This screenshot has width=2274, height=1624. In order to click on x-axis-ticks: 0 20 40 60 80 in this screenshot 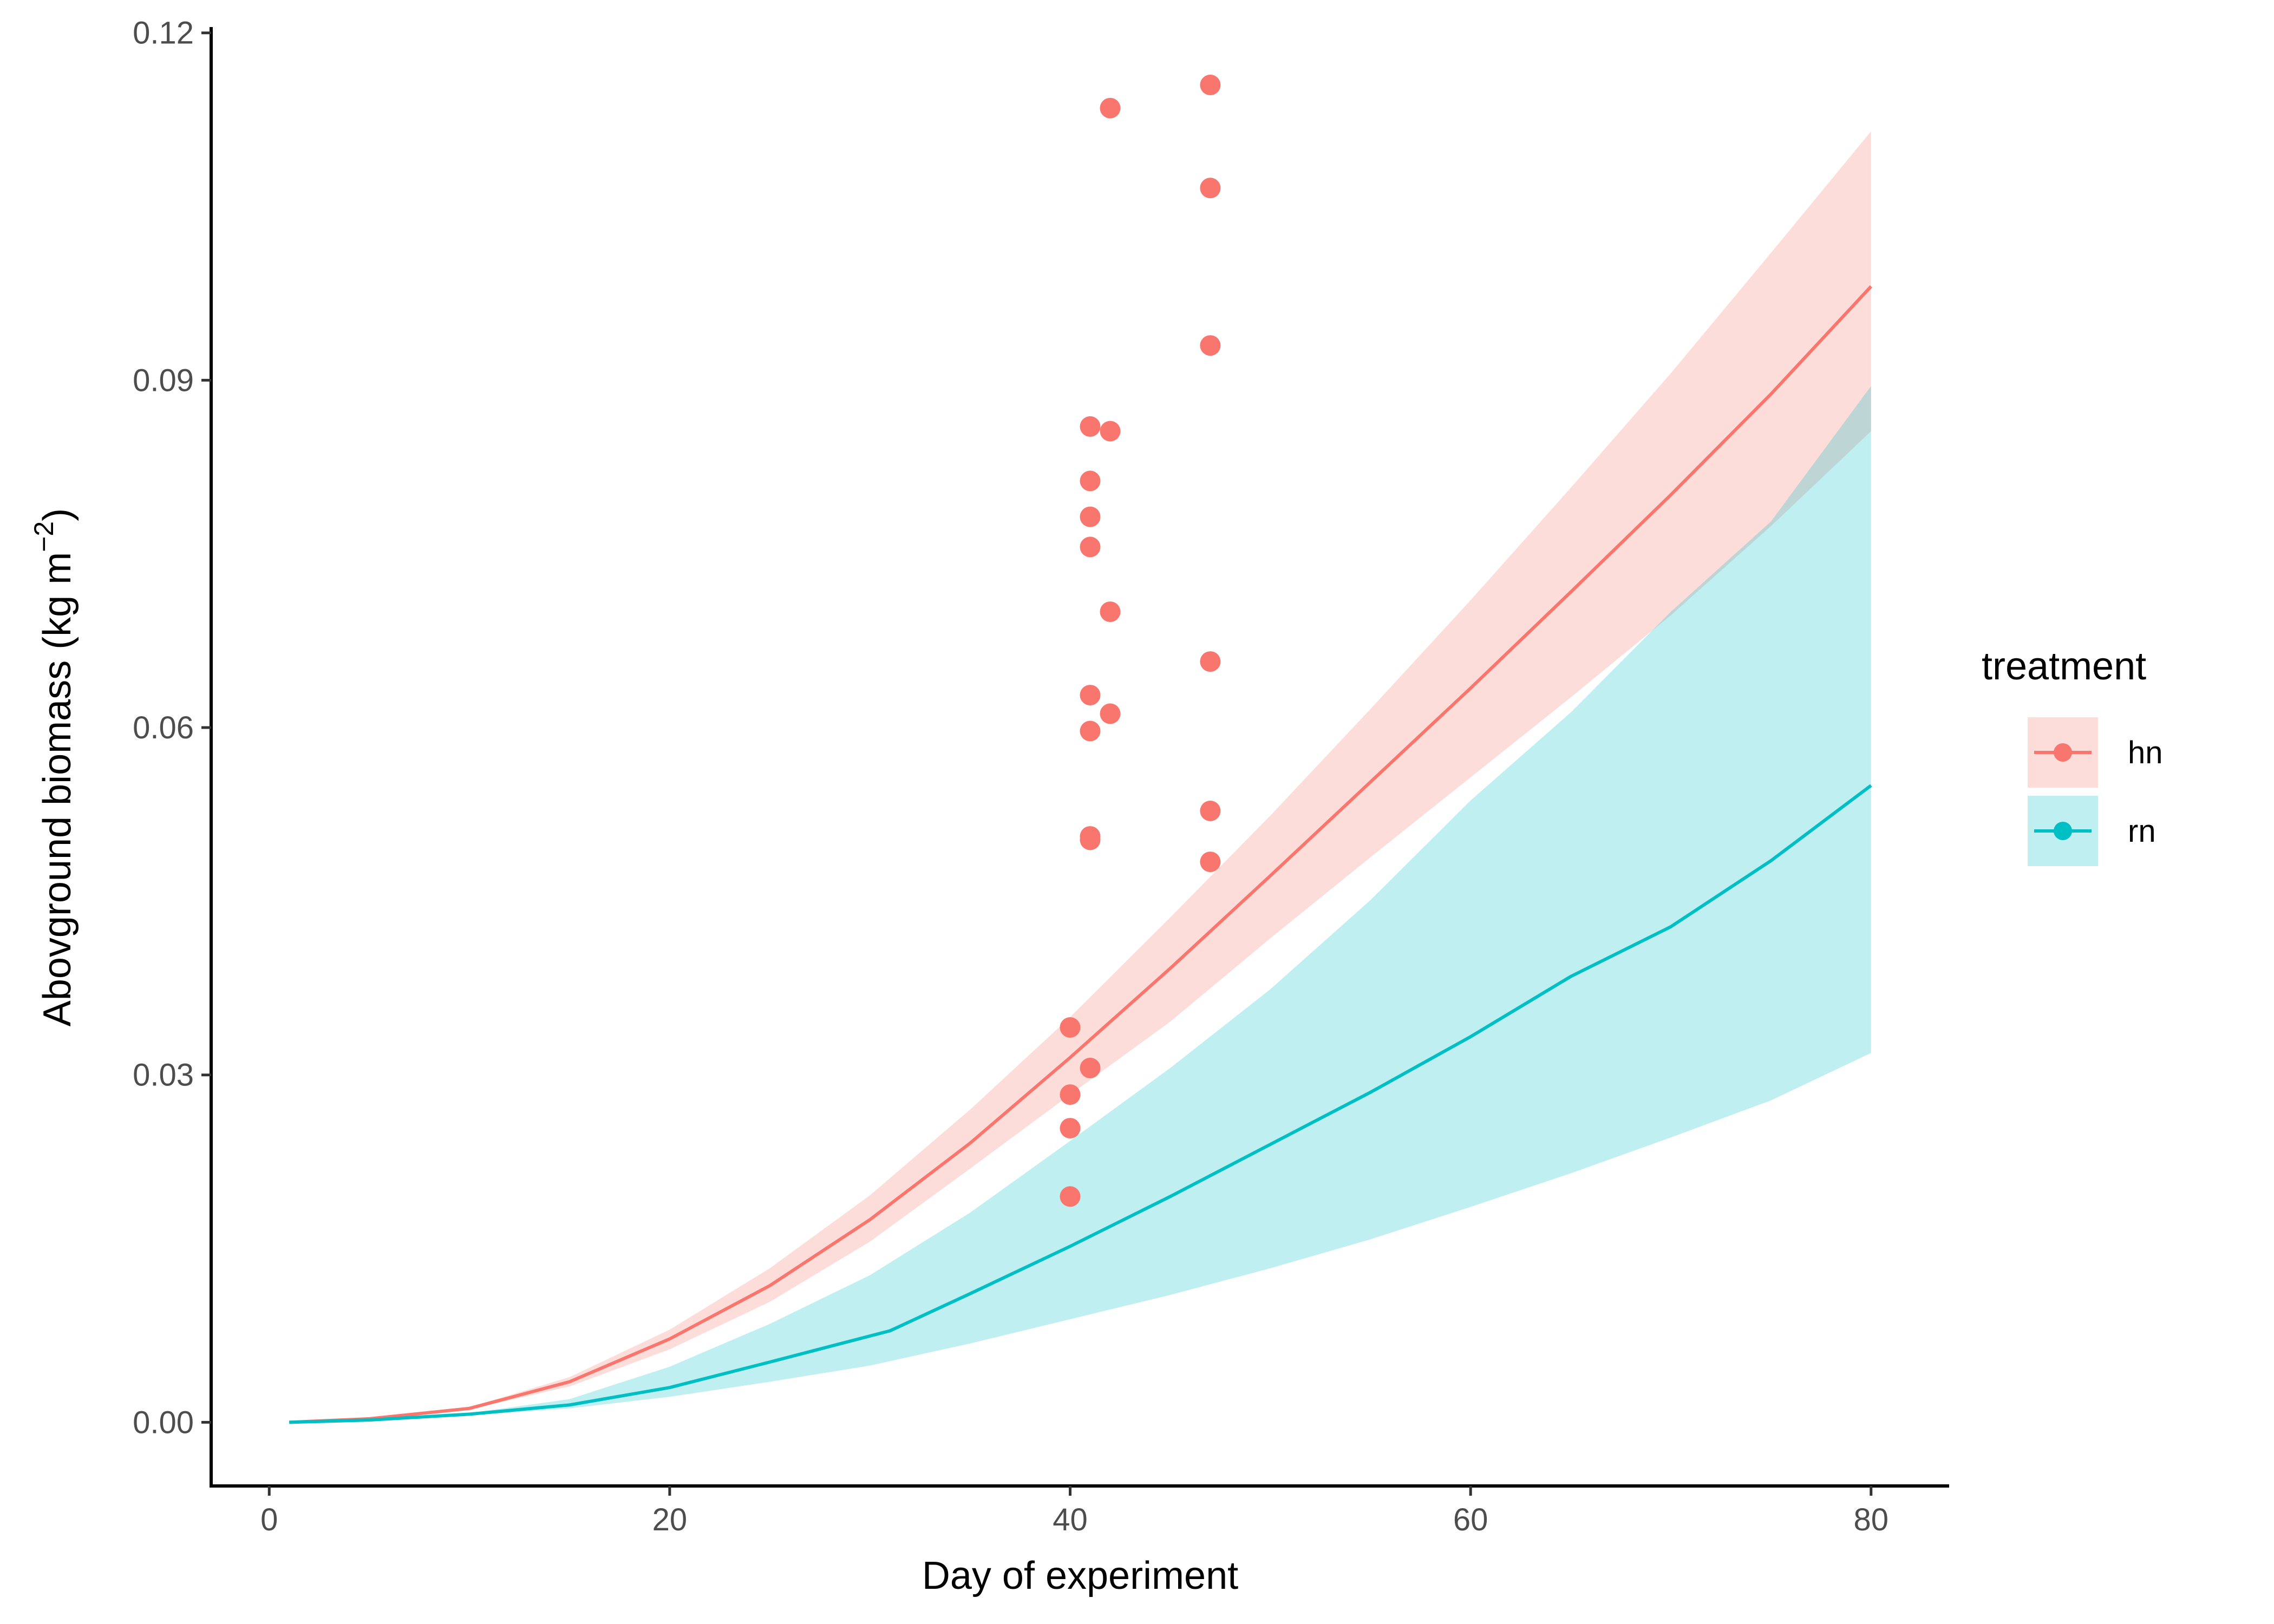, I will do `click(1075, 1512)`.